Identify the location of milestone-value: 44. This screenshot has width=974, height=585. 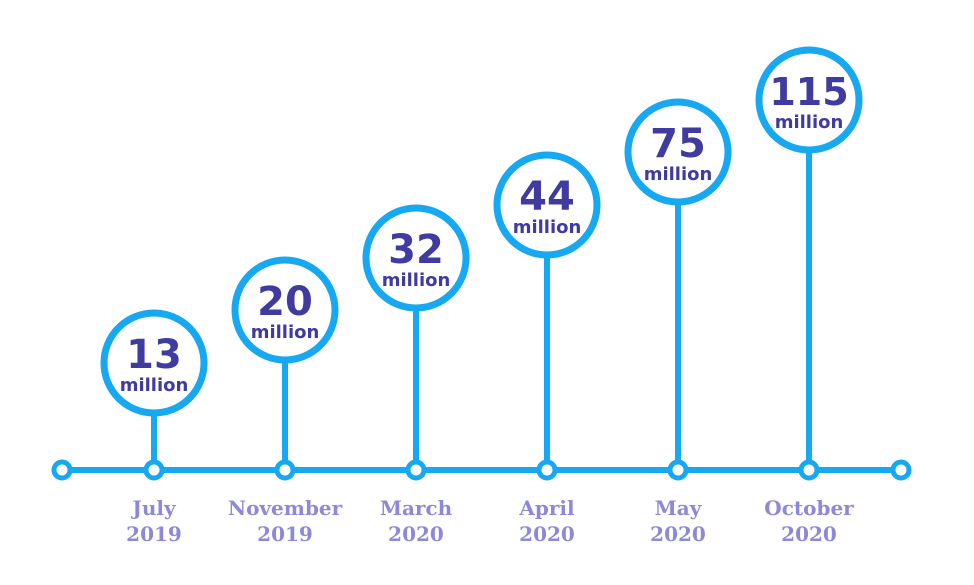
(547, 197).